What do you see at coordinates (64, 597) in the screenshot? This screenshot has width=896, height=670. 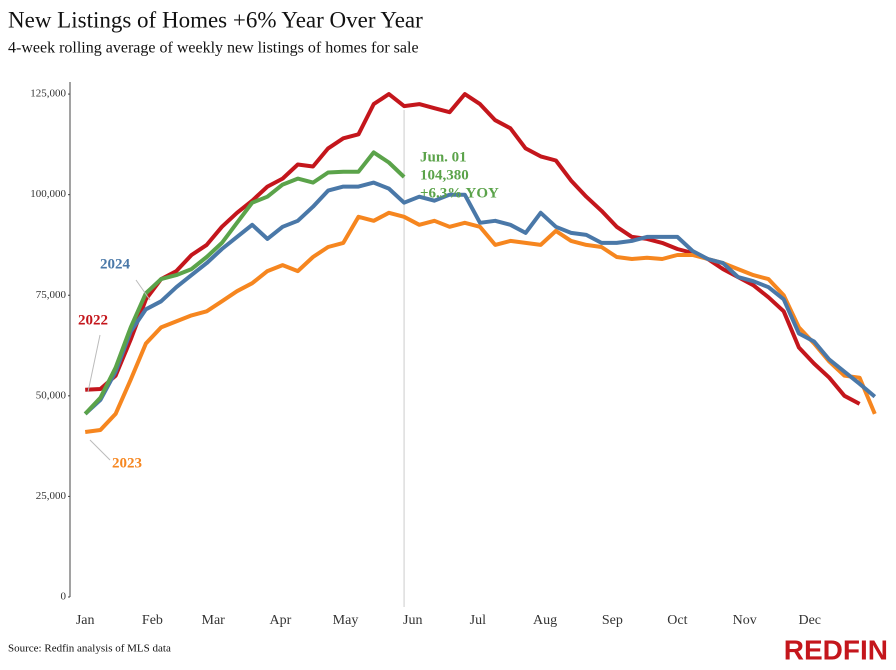 I see `y-tick-label: 0` at bounding box center [64, 597].